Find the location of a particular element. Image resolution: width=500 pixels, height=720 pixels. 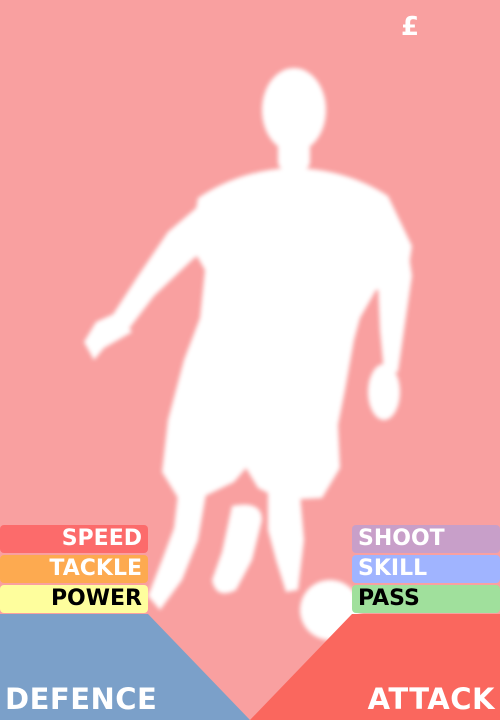

stat-tackle: TACKLE is located at coordinates (74, 569).